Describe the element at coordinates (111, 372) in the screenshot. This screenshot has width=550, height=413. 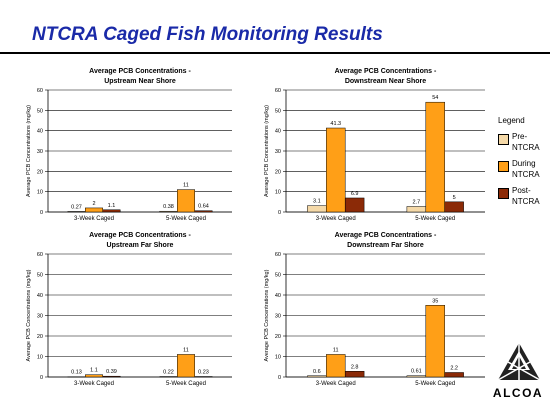
I see `data-label: 0.39` at that location.